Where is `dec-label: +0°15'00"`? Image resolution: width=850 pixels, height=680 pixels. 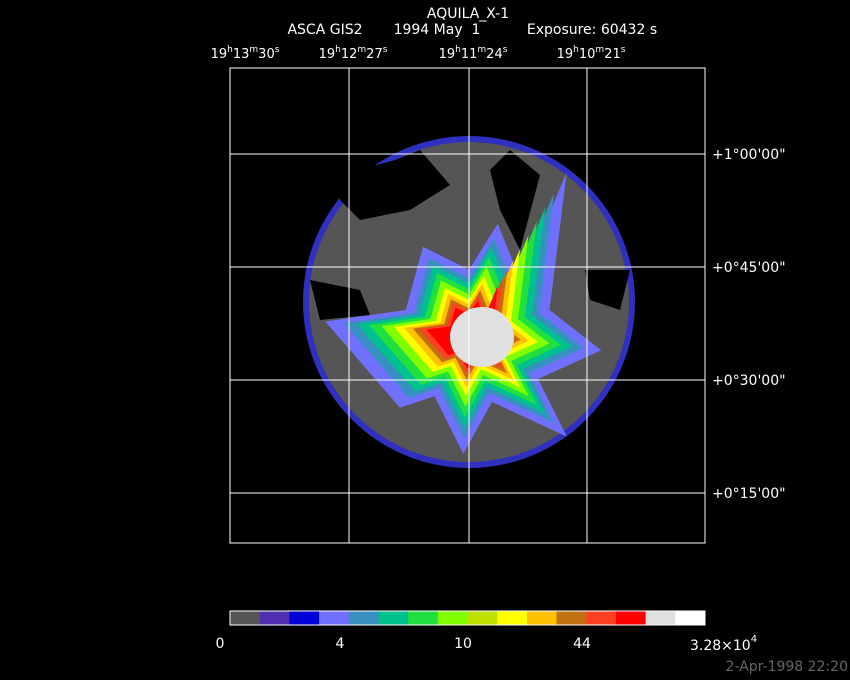 dec-label: +0°15'00" is located at coordinates (749, 494).